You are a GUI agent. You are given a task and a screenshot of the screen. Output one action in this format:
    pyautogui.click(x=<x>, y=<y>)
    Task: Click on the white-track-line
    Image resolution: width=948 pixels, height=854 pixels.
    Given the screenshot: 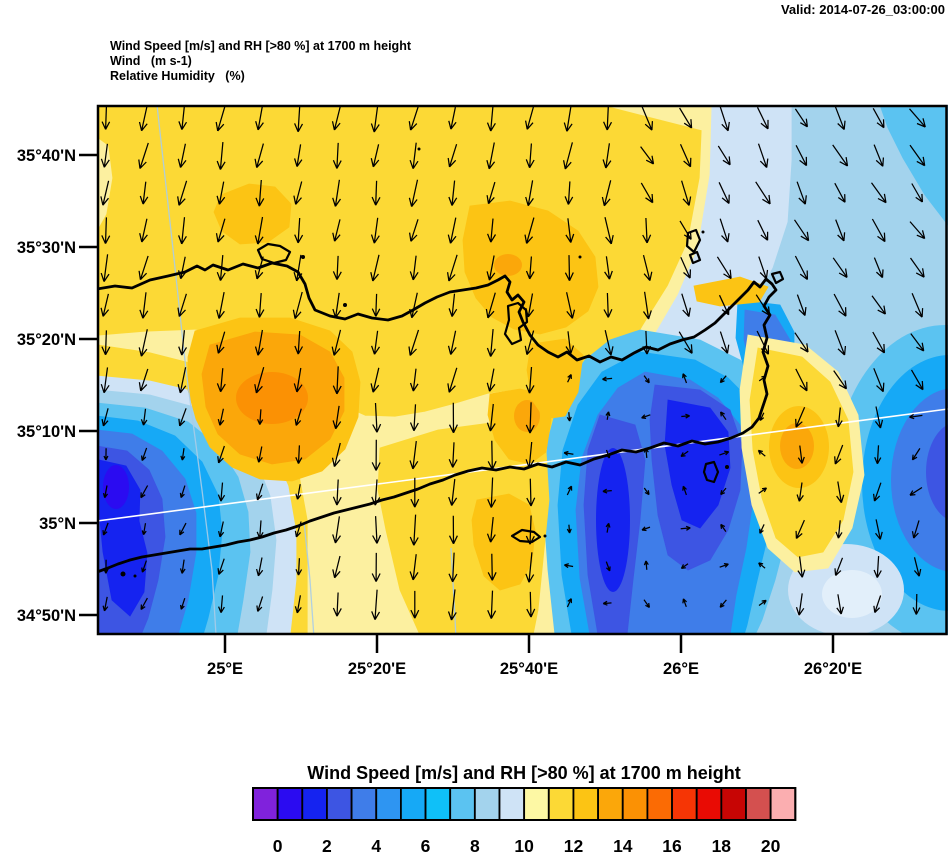 What is the action you would take?
    pyautogui.click(x=522, y=465)
    